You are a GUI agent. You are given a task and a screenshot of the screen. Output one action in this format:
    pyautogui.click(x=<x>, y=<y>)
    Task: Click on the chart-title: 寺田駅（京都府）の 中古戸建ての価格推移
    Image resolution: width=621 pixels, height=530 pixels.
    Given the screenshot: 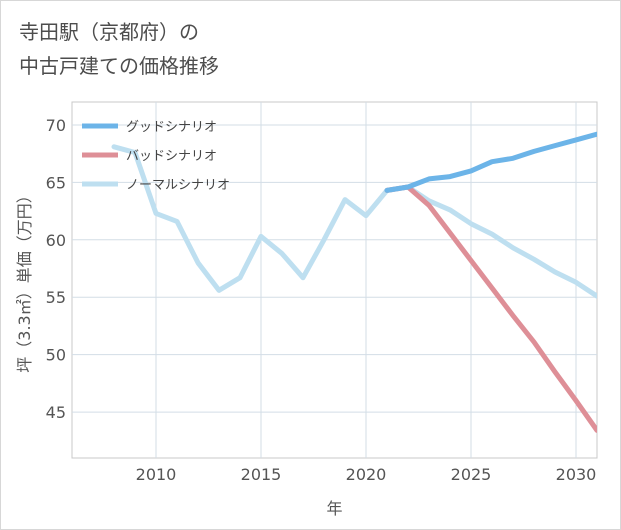 What is the action you would take?
    pyautogui.click(x=119, y=49)
    